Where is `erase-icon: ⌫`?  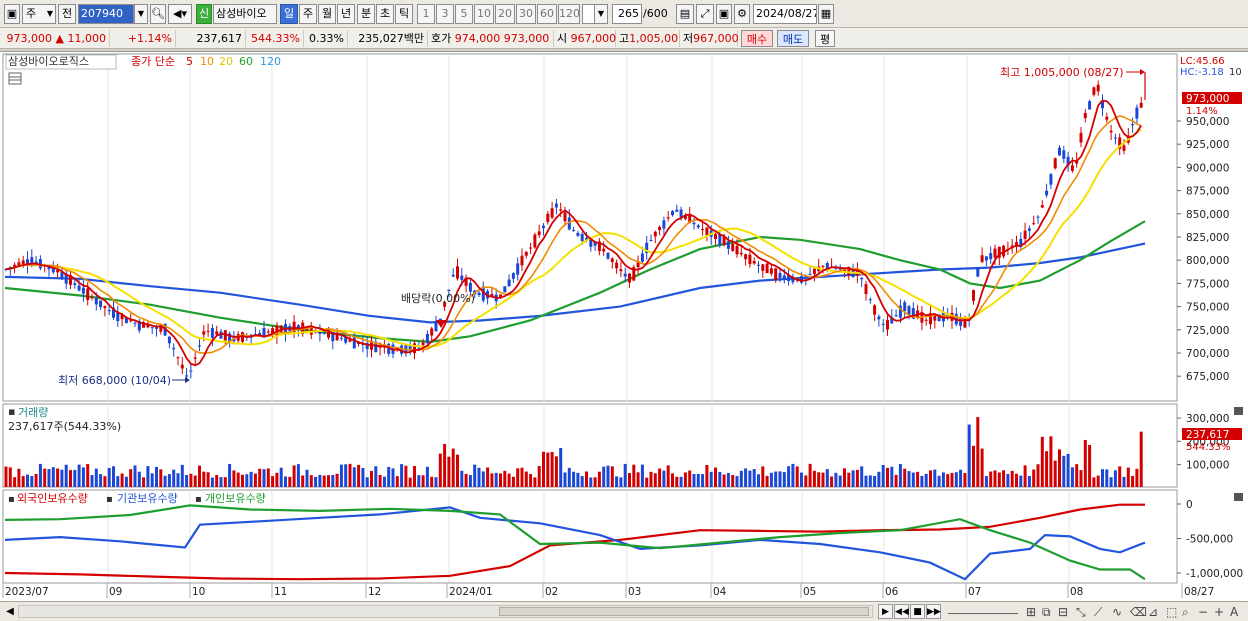 erase-icon: ⌫ is located at coordinates (1138, 612).